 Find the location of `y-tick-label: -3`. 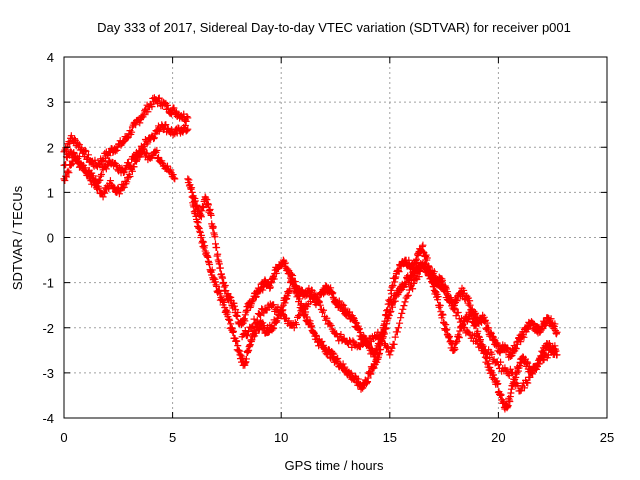

y-tick-label: -3 is located at coordinates (48, 373).